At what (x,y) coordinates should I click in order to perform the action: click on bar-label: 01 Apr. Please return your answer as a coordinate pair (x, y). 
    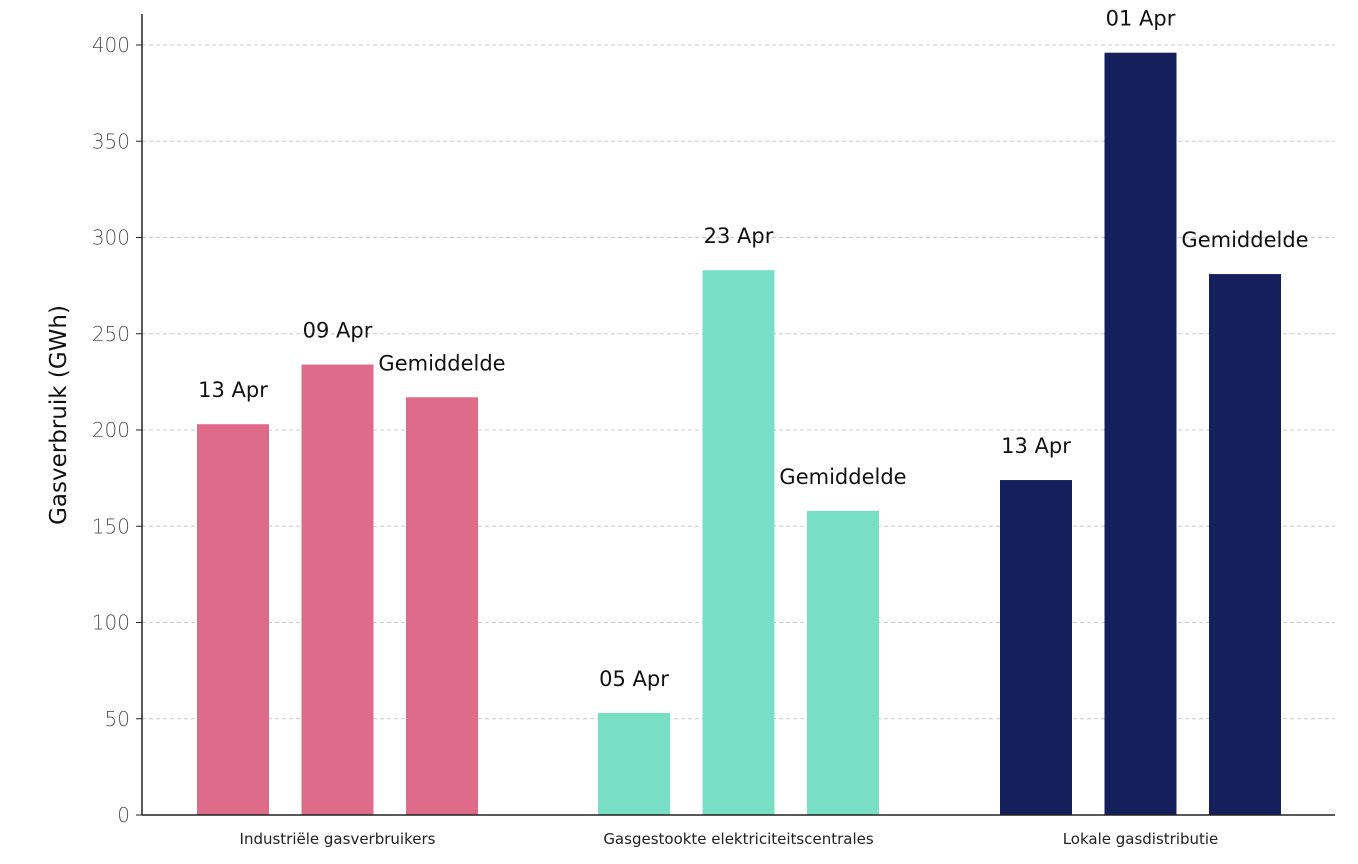
    Looking at the image, I should click on (1141, 19).